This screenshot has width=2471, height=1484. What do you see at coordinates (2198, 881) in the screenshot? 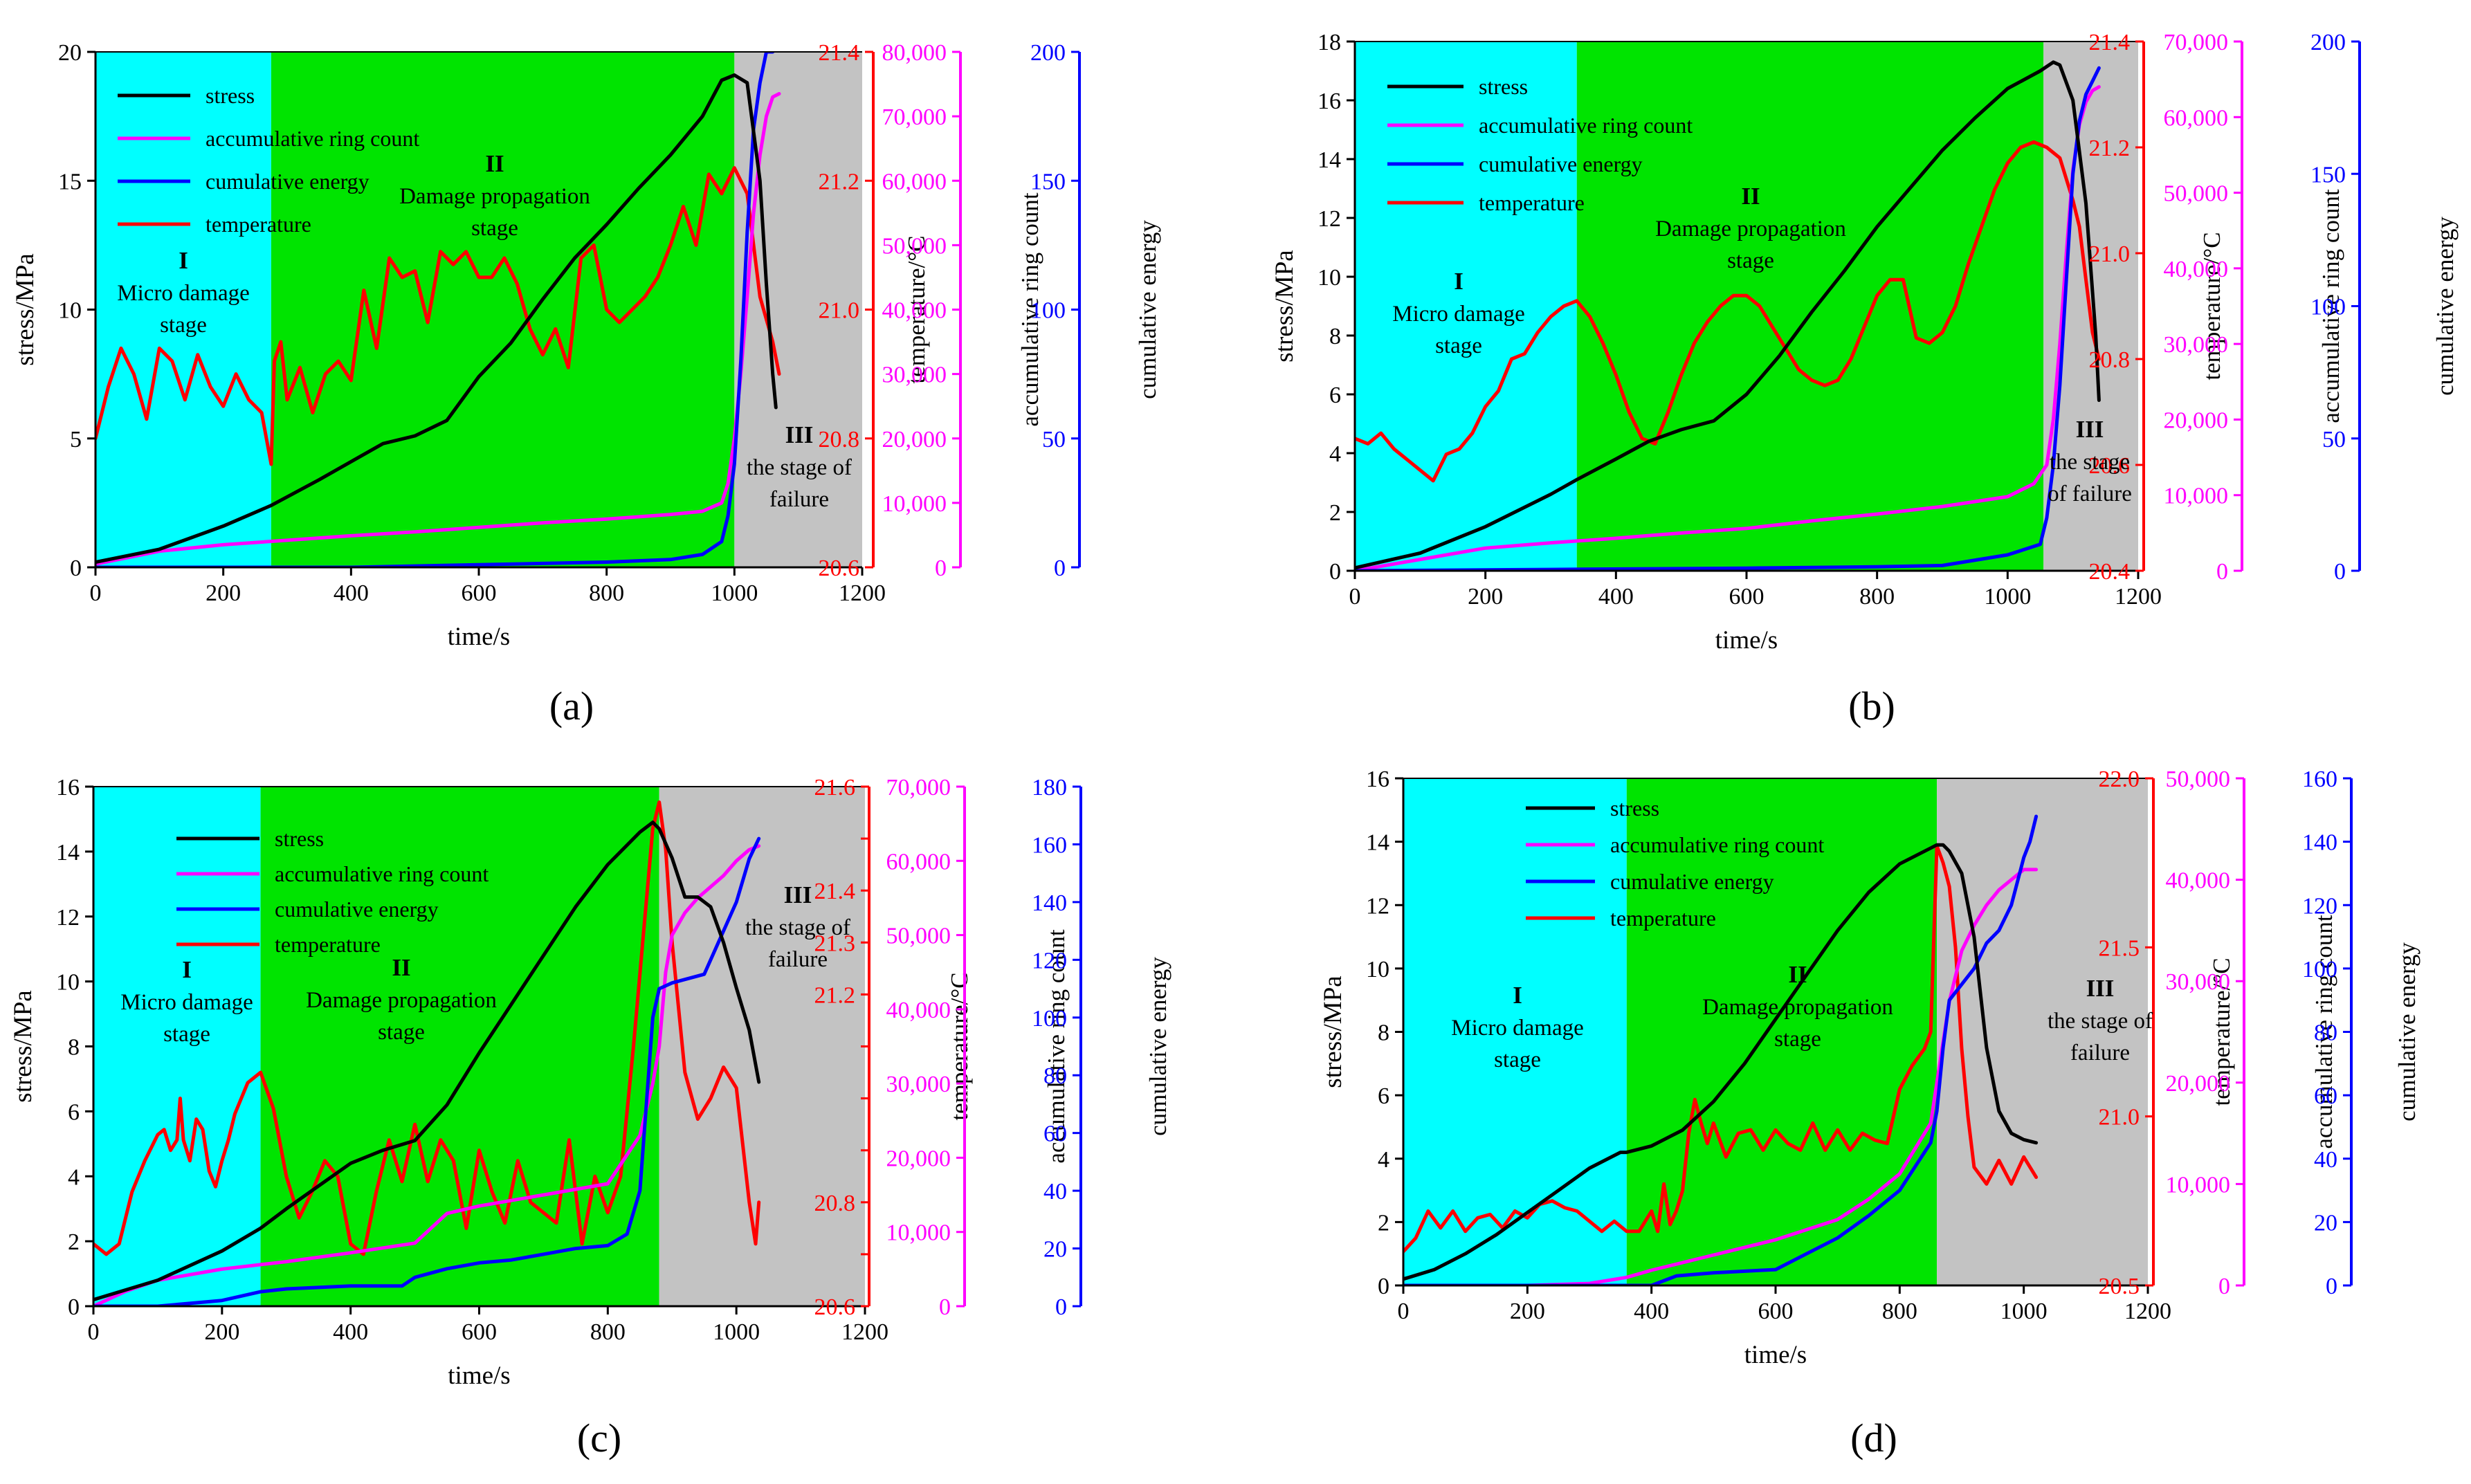
I see `ring-tick-label: 40,000` at bounding box center [2198, 881].